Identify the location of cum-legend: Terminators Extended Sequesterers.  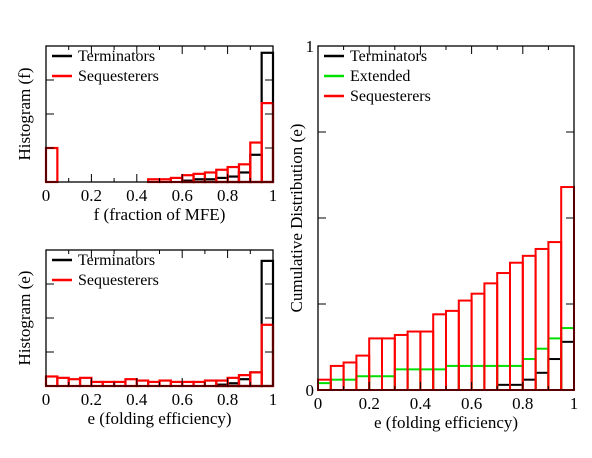
(377, 76).